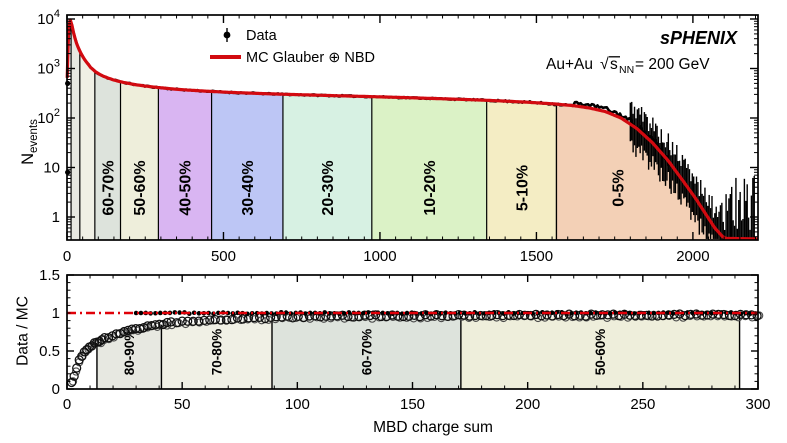 The image size is (787, 443). Describe the element at coordinates (223, 256) in the screenshot. I see `x-tick-label: 500` at that location.